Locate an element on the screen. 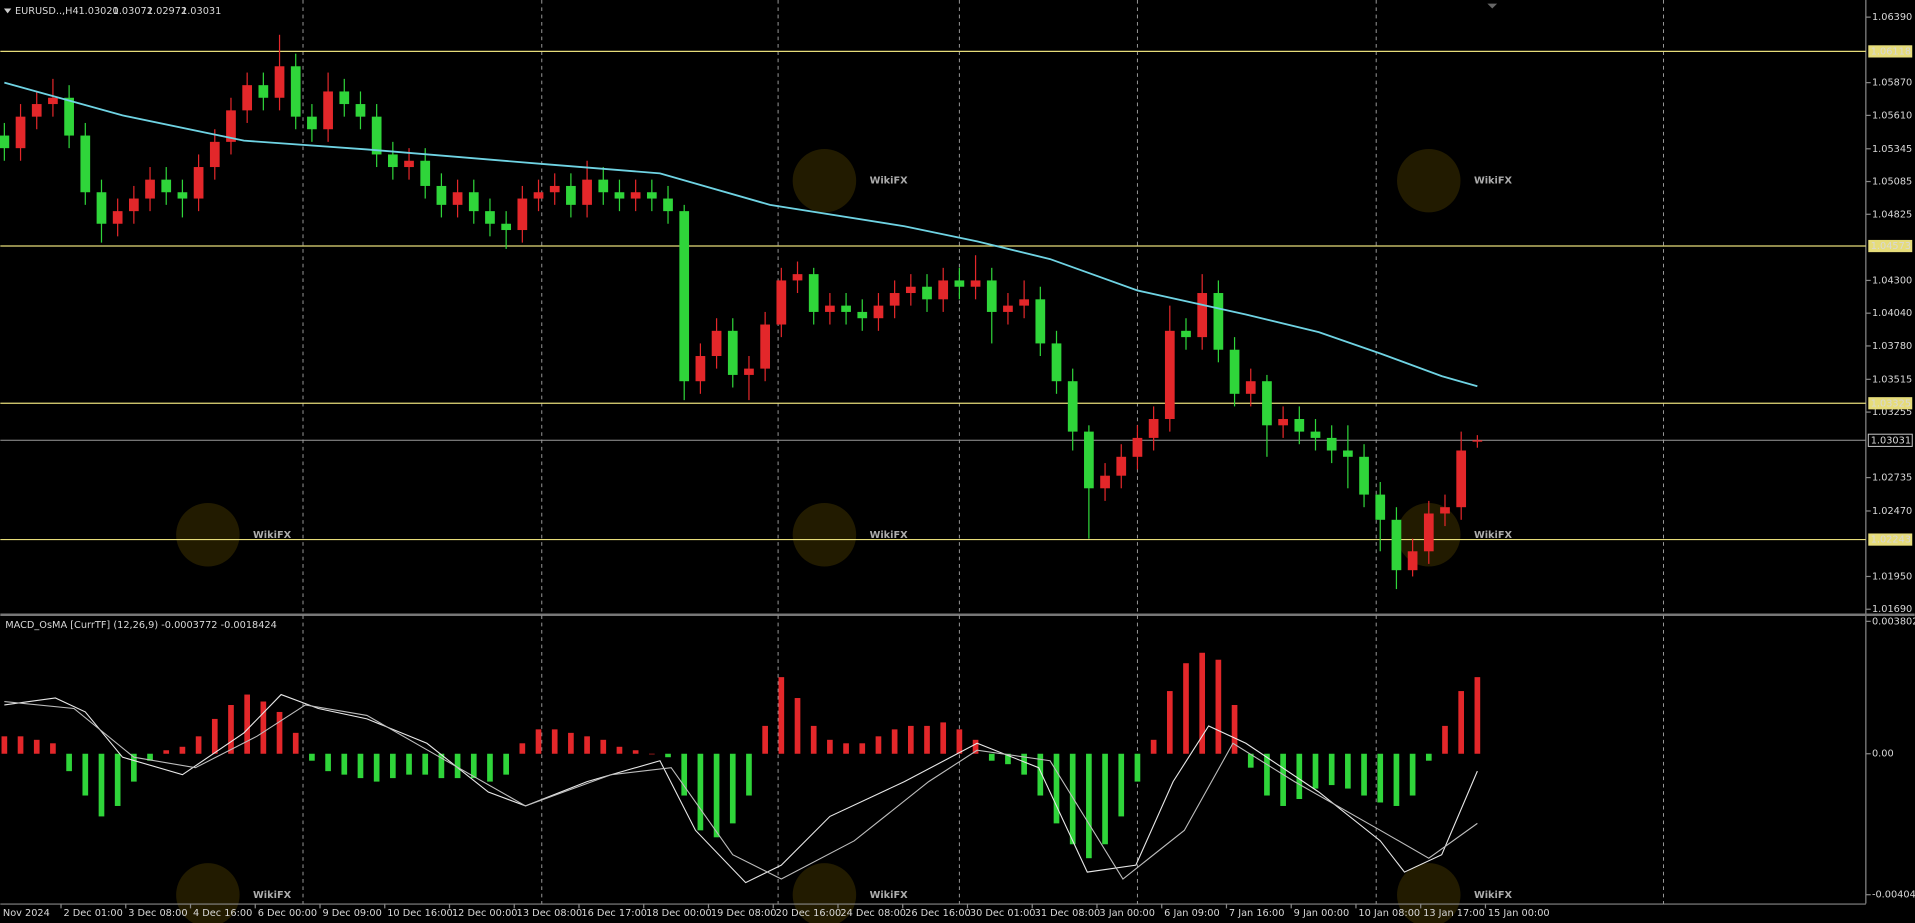 The width and height of the screenshot is (1915, 923). level-label: 1.02243 is located at coordinates (1891, 540).